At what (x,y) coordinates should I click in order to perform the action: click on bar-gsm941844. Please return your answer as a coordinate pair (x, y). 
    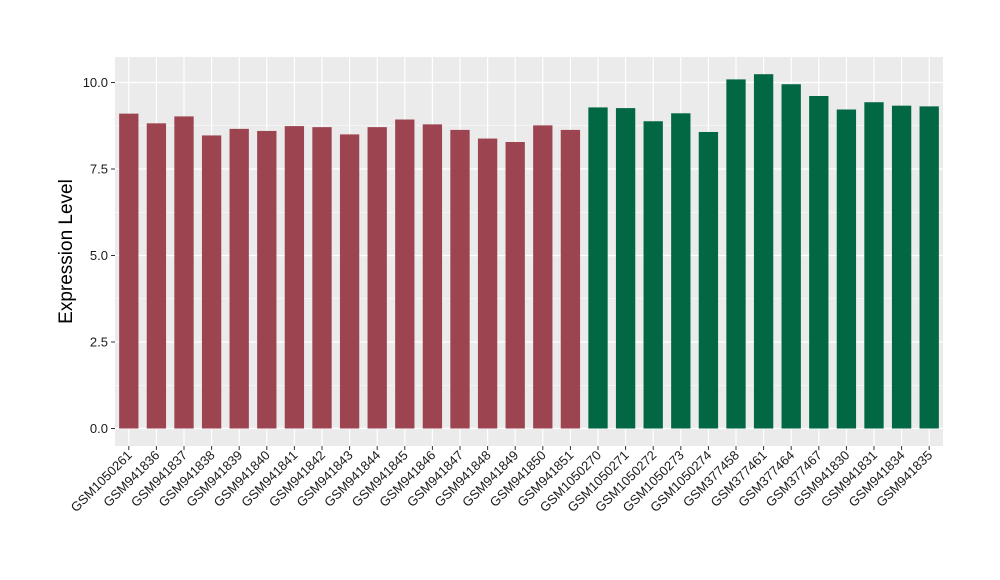
    Looking at the image, I should click on (377, 278).